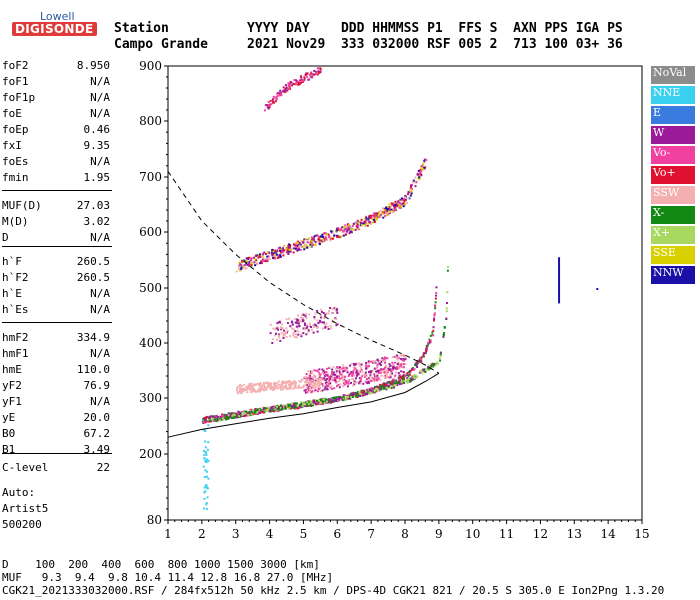 The height and width of the screenshot is (600, 700). Describe the element at coordinates (15, 81) in the screenshot. I see `param-name: foF1` at that location.